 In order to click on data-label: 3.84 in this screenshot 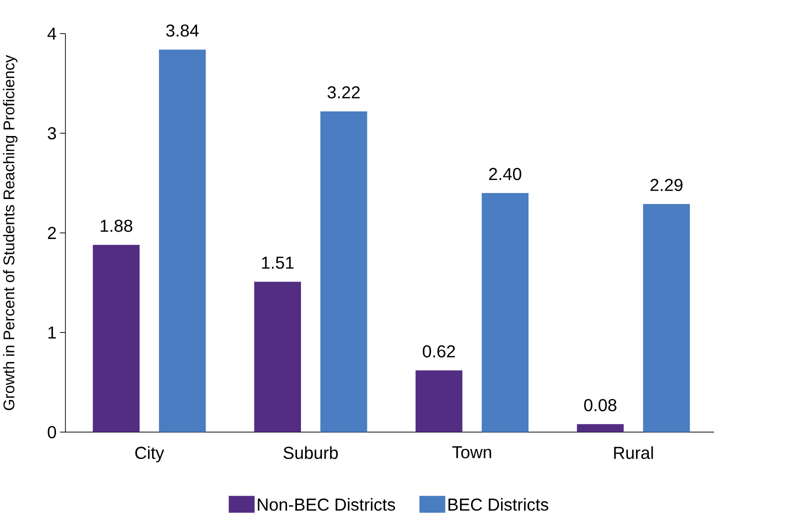, I will do `click(182, 30)`.